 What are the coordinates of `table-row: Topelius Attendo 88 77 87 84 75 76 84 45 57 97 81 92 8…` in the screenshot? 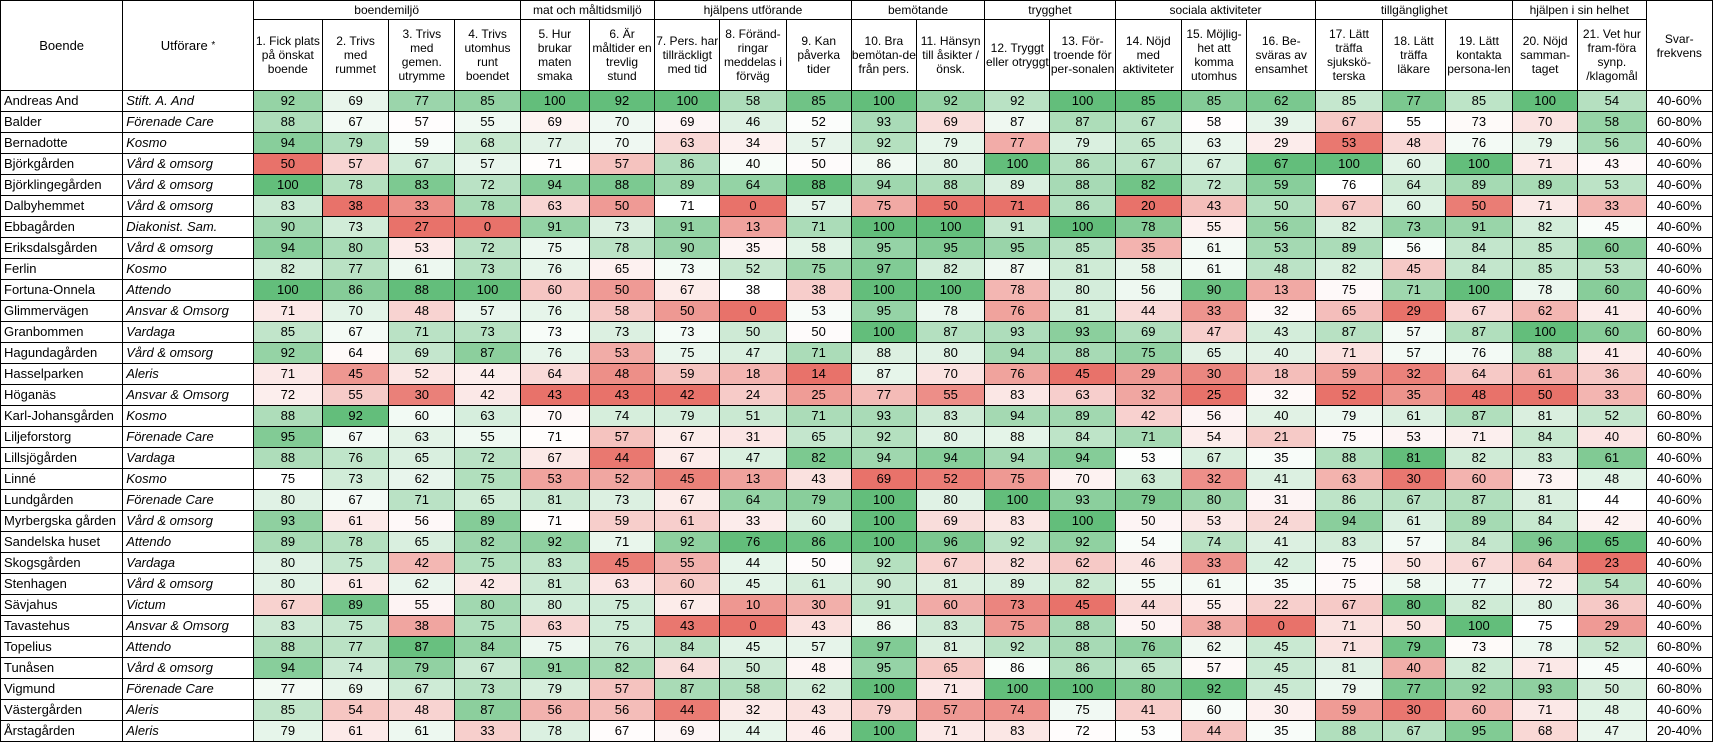 It's located at (857, 647).